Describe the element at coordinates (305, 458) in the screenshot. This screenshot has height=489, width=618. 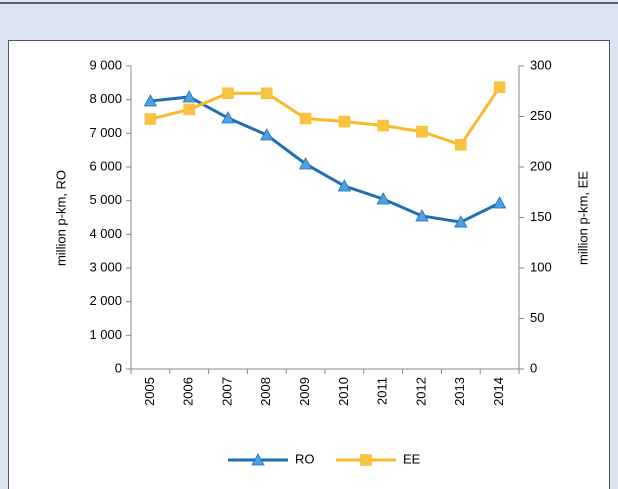
I see `legend-label: RO` at that location.